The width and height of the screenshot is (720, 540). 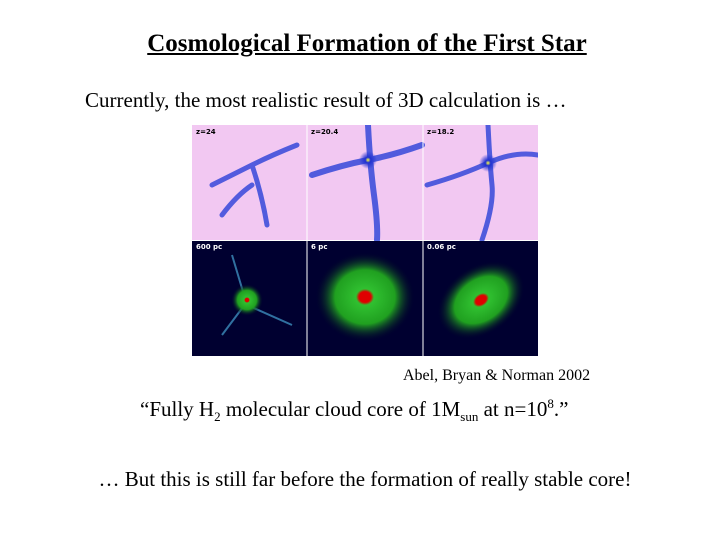 I want to click on slide-title: Cosmological Formation of the First Star, so click(x=367, y=43).